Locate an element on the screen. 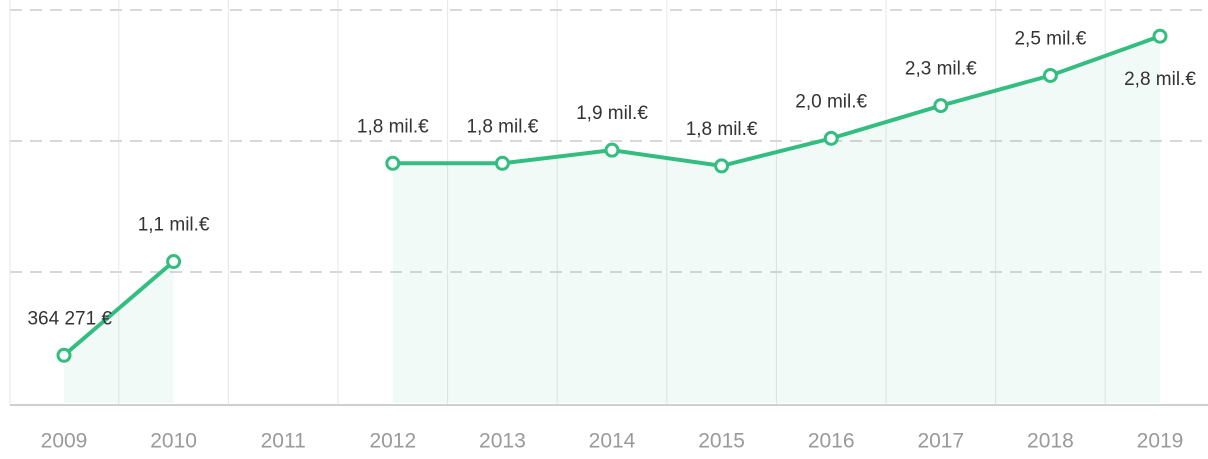 The height and width of the screenshot is (459, 1208). value-label: 2,8 mil.€ is located at coordinates (1160, 79).